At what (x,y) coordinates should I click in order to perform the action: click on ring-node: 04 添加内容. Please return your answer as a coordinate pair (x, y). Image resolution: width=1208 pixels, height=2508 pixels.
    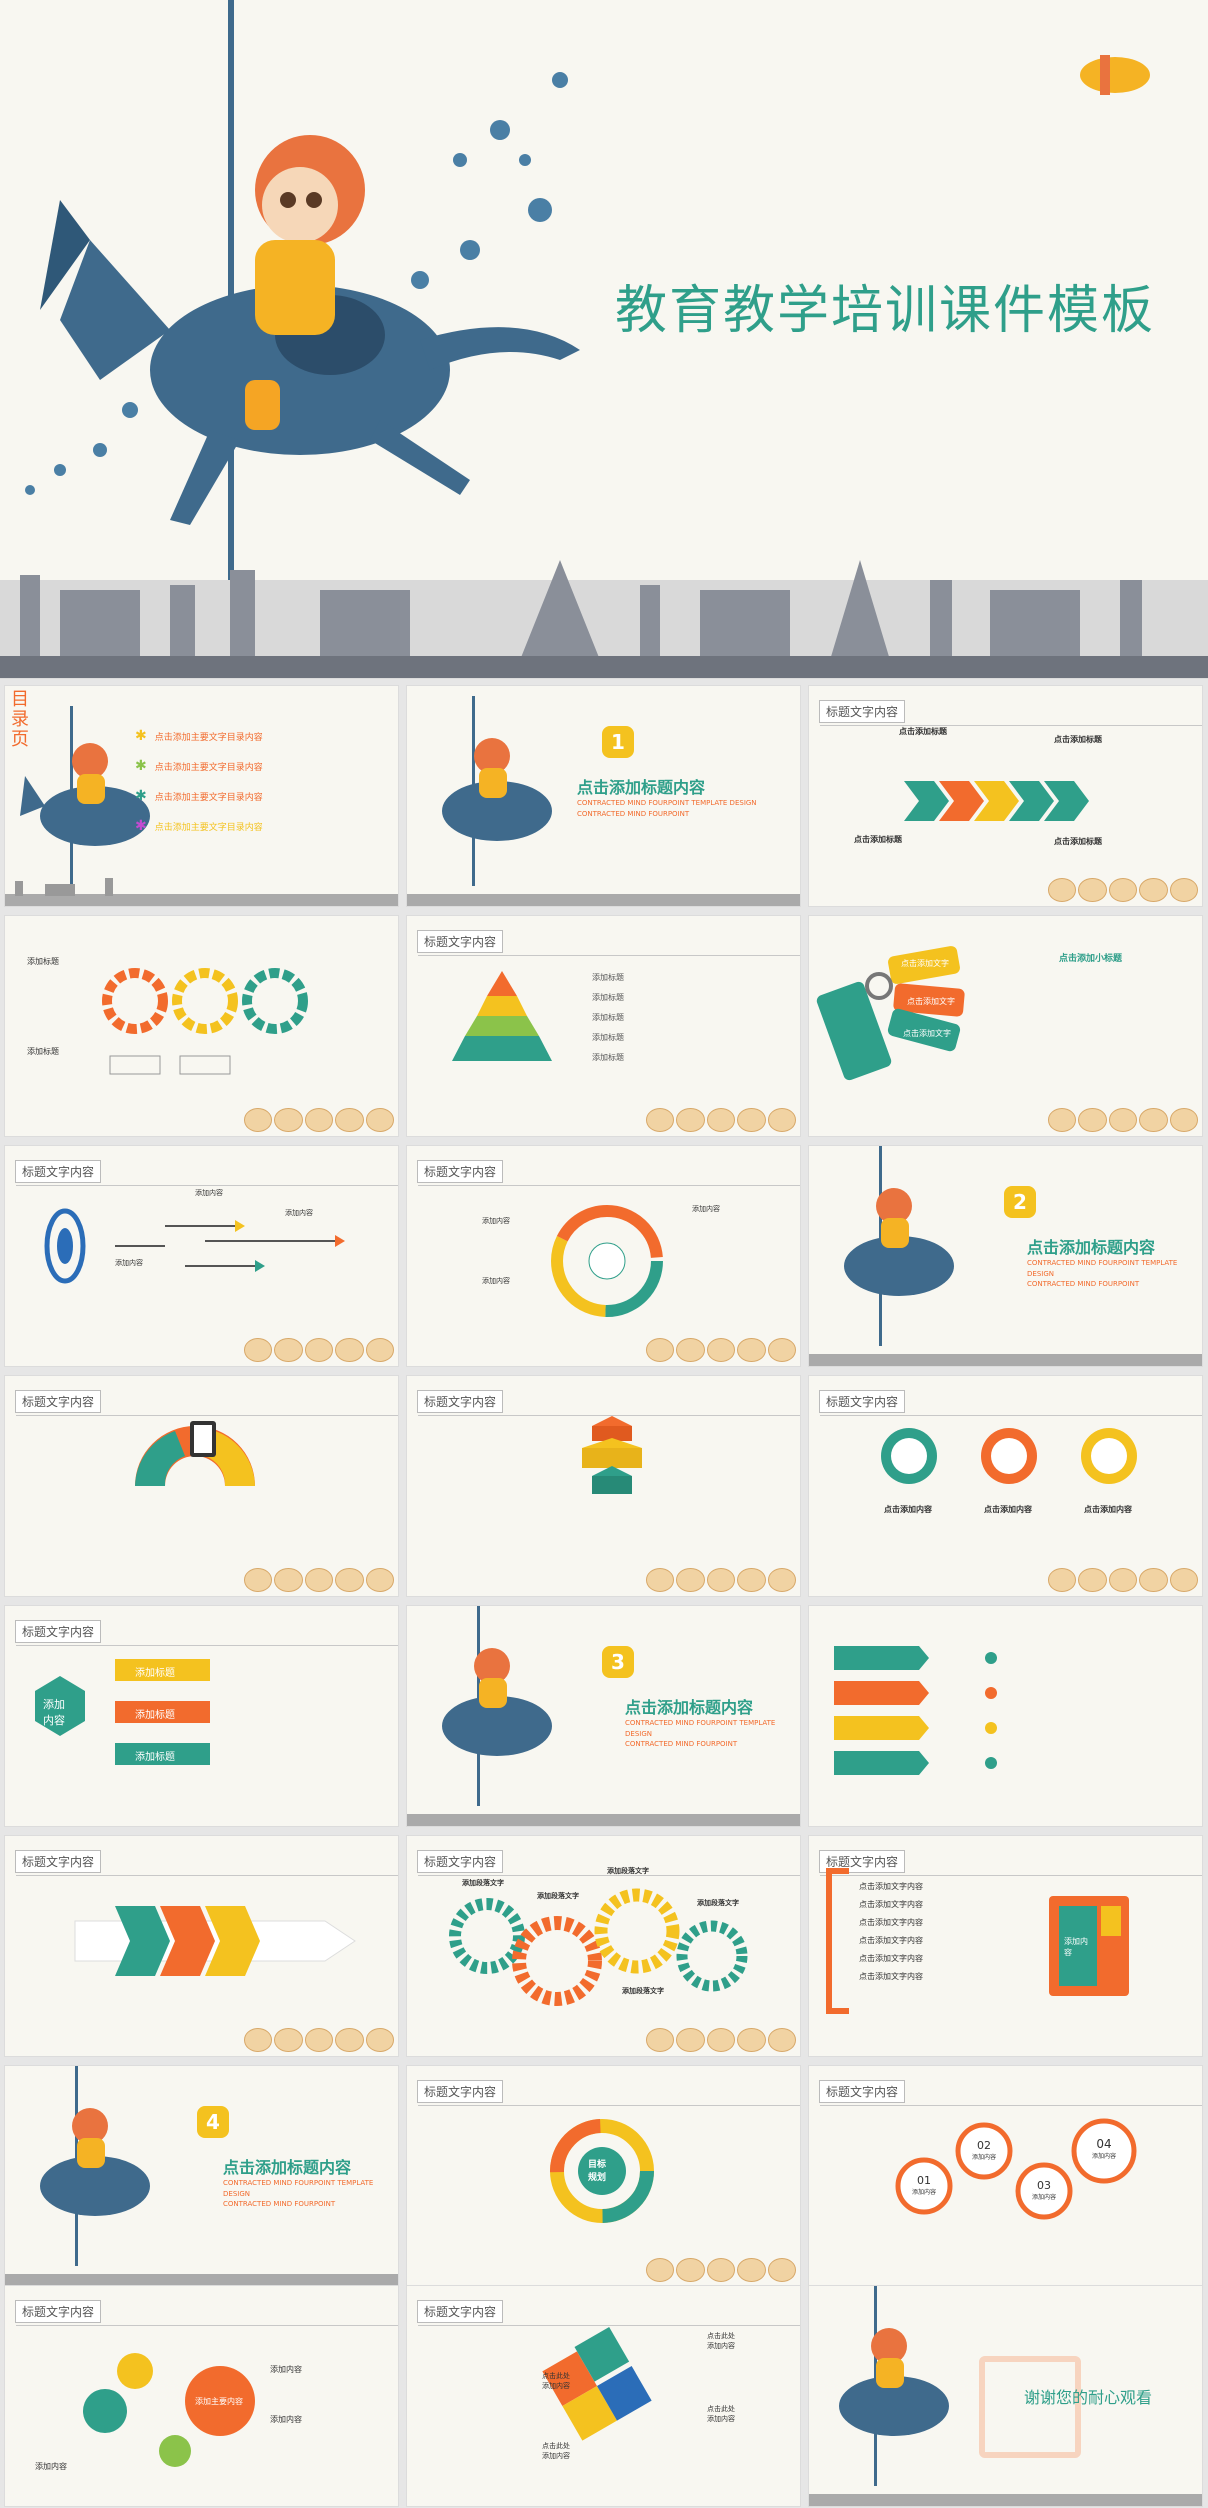
    Looking at the image, I should click on (1103, 2148).